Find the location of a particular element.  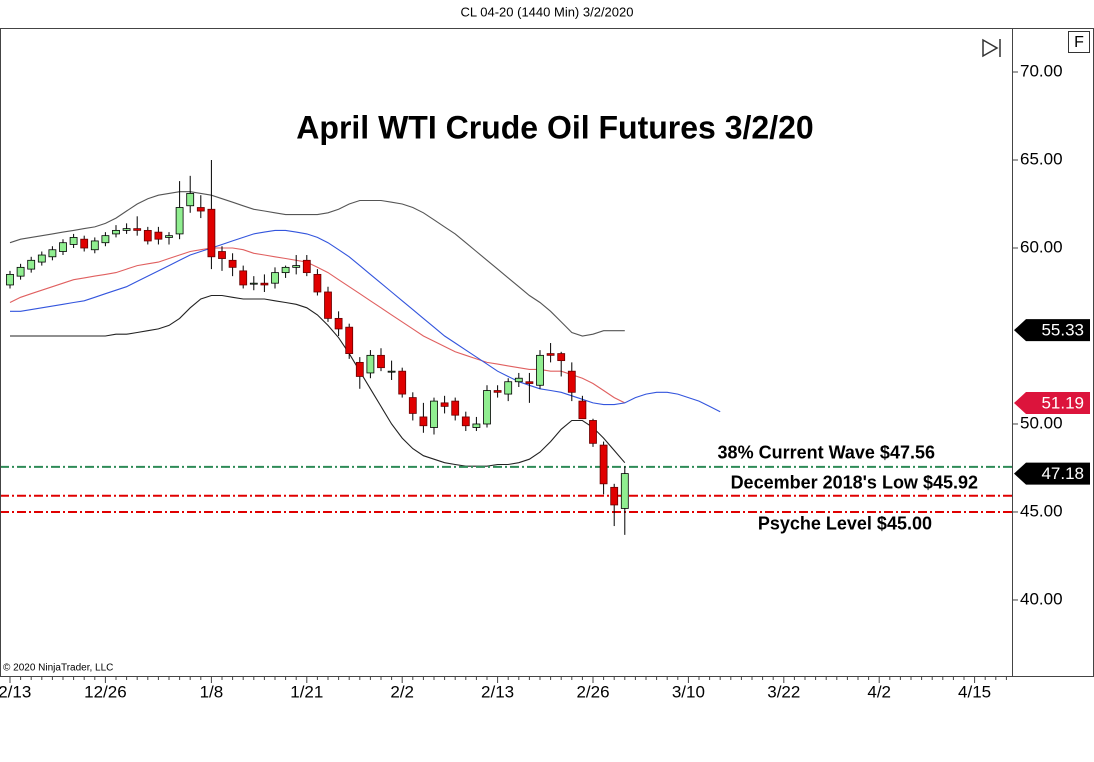

button-label: F is located at coordinates (1079, 42).